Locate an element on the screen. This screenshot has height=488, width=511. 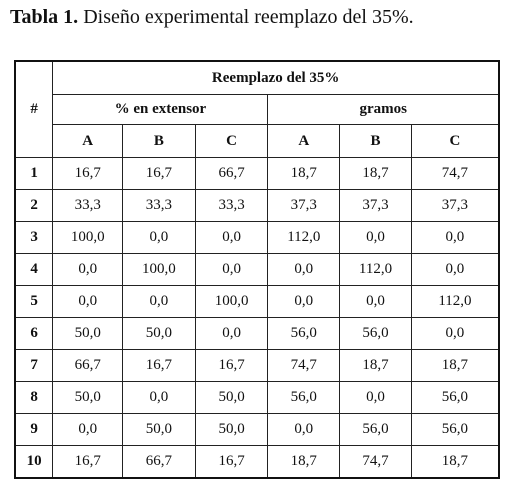
row-index: 4 is located at coordinates (34, 269).